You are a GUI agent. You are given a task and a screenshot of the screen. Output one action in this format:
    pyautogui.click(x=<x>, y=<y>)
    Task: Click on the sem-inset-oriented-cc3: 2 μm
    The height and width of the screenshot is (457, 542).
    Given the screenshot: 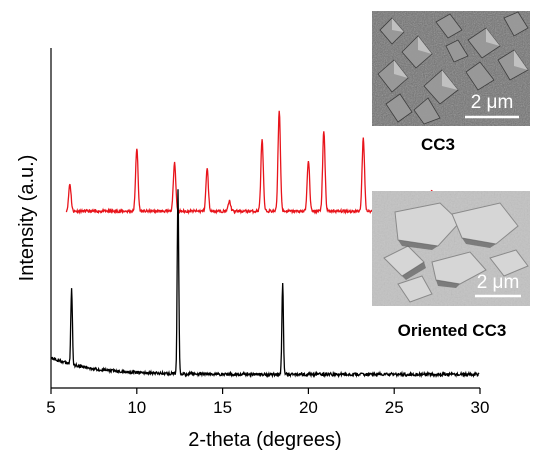 What is the action you would take?
    pyautogui.click(x=451, y=248)
    